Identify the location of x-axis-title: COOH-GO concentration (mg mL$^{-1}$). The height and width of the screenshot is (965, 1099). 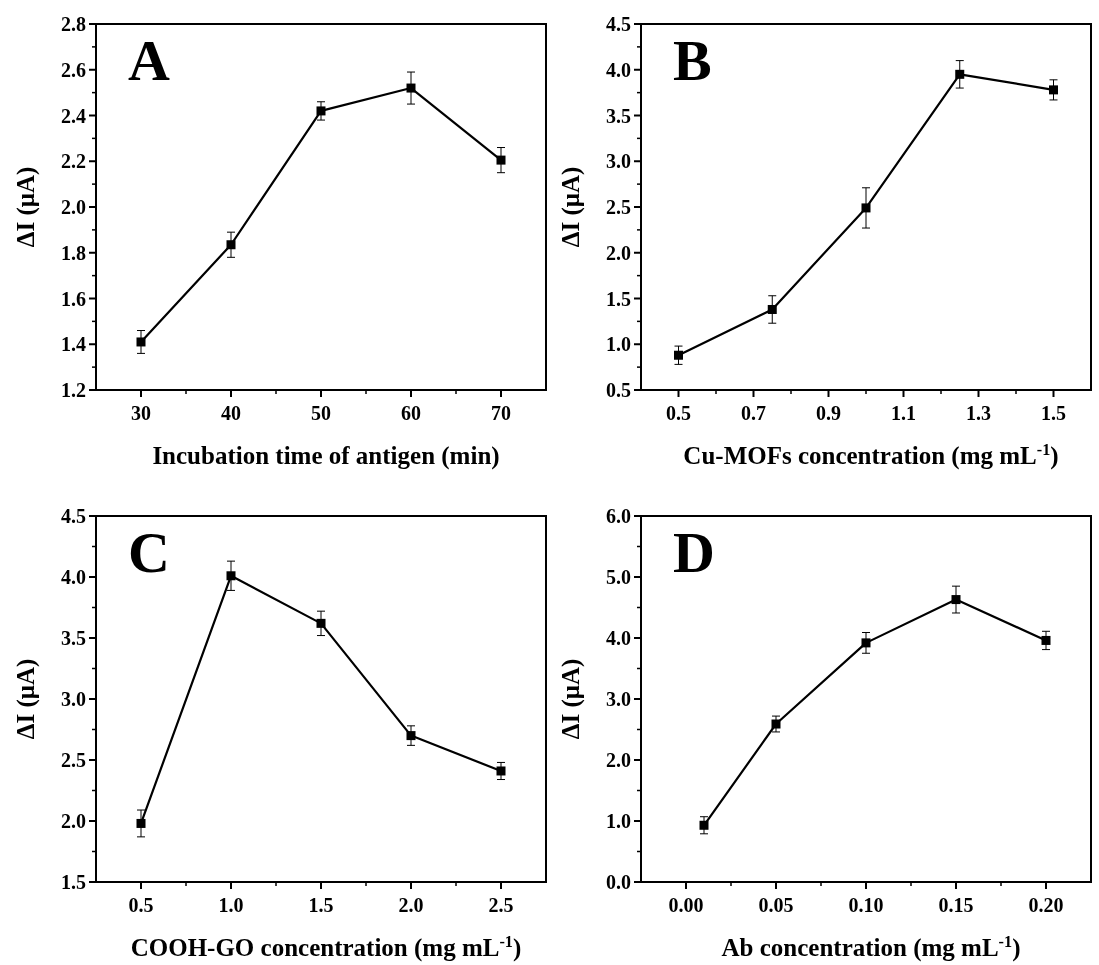
(326, 947).